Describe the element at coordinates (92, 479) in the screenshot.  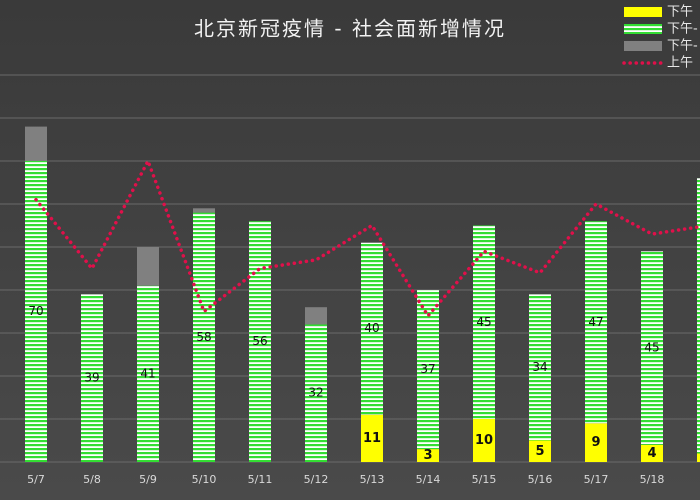
I see `x-tick-label: 5/8` at that location.